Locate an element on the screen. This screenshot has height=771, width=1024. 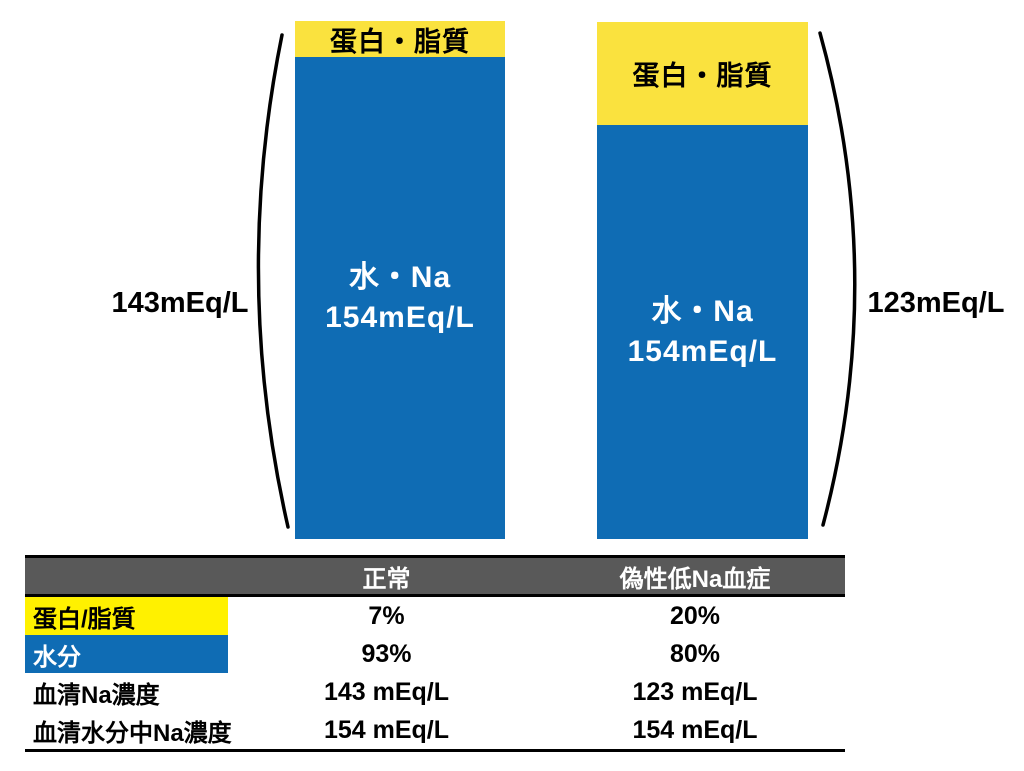
table-row-protein-normal: 7% is located at coordinates (386, 615).